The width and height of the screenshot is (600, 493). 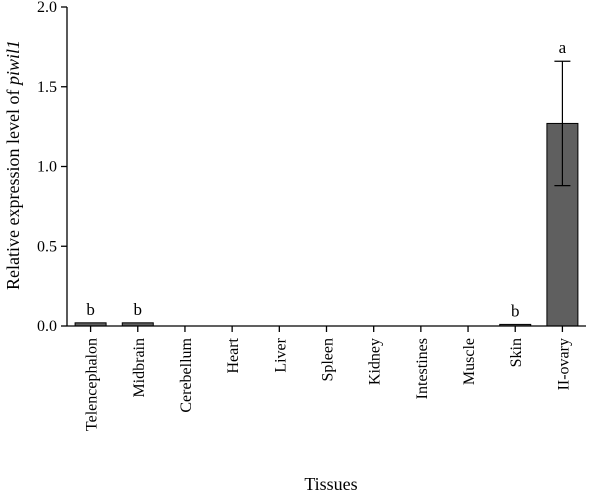 What do you see at coordinates (47, 326) in the screenshot?
I see `y-tick-label: 0.0` at bounding box center [47, 326].